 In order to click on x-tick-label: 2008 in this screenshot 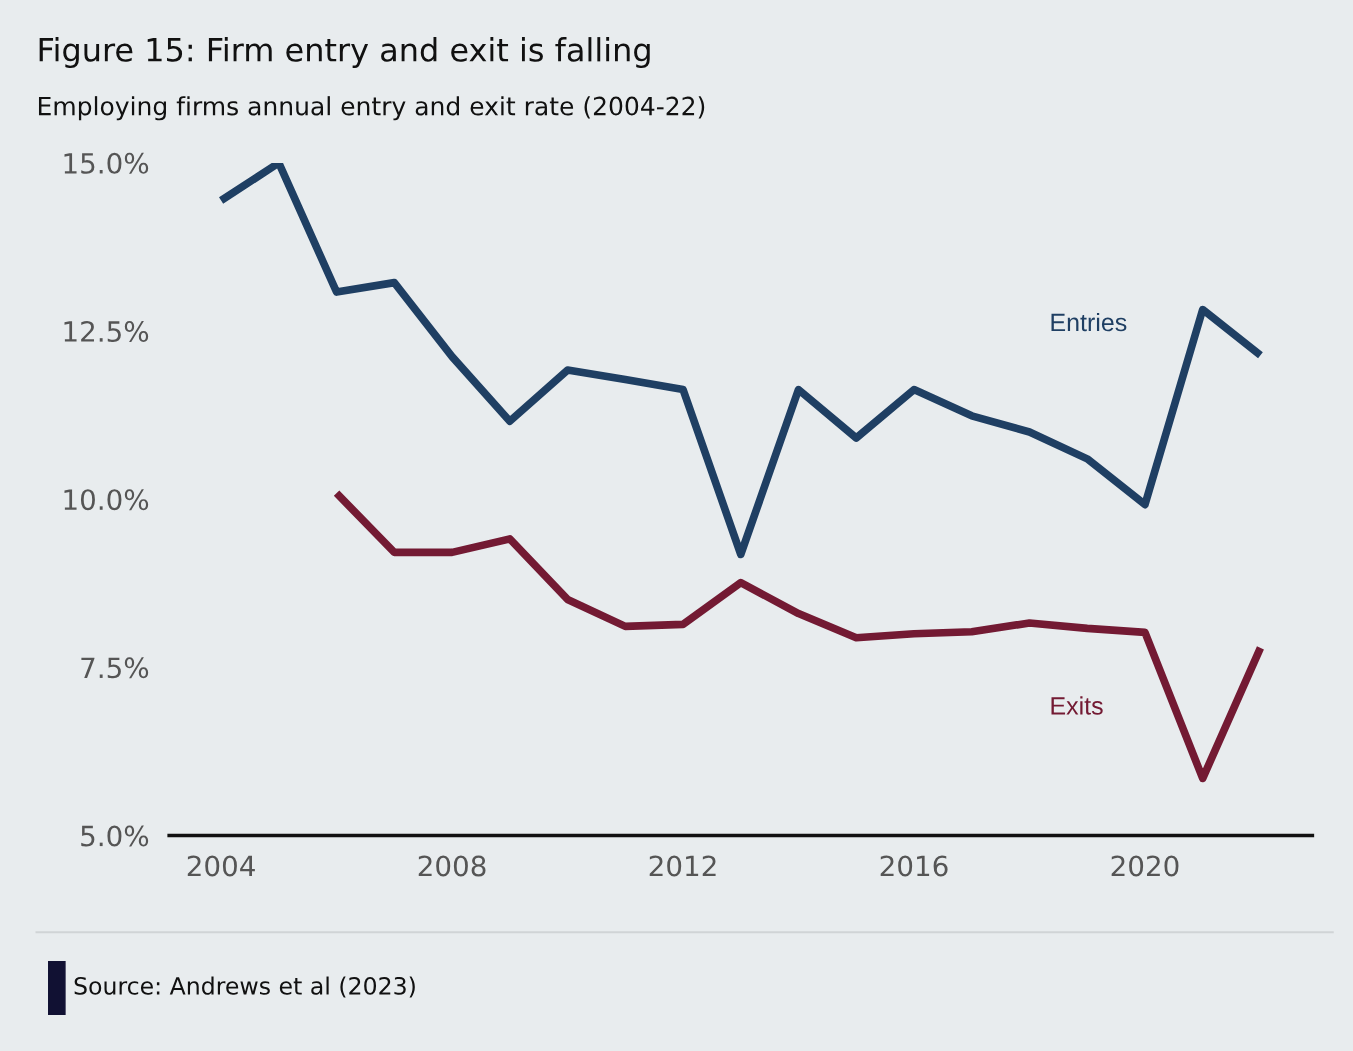, I will do `click(452, 866)`.